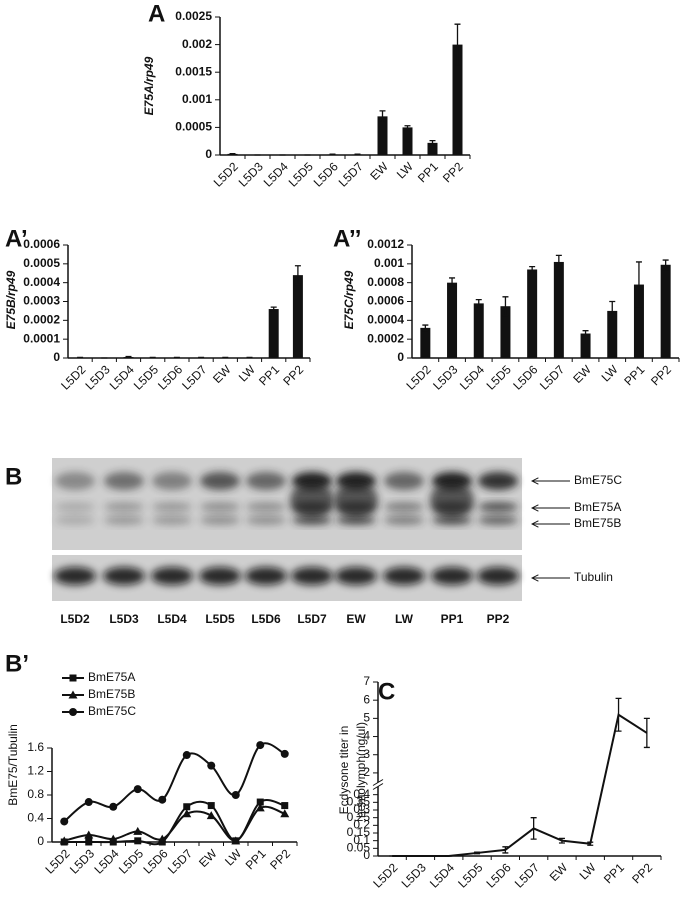  Describe the element at coordinates (597, 523) in the screenshot. I see `band-label: BmE75B` at that location.